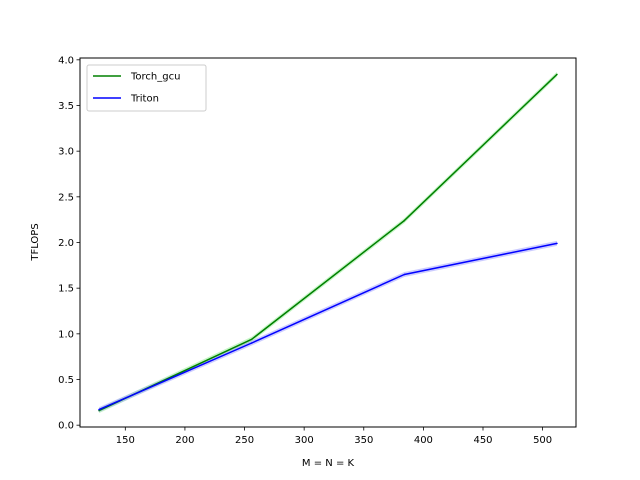 This screenshot has width=640, height=480. What do you see at coordinates (542, 440) in the screenshot?
I see `x-tick-label: 500` at bounding box center [542, 440].